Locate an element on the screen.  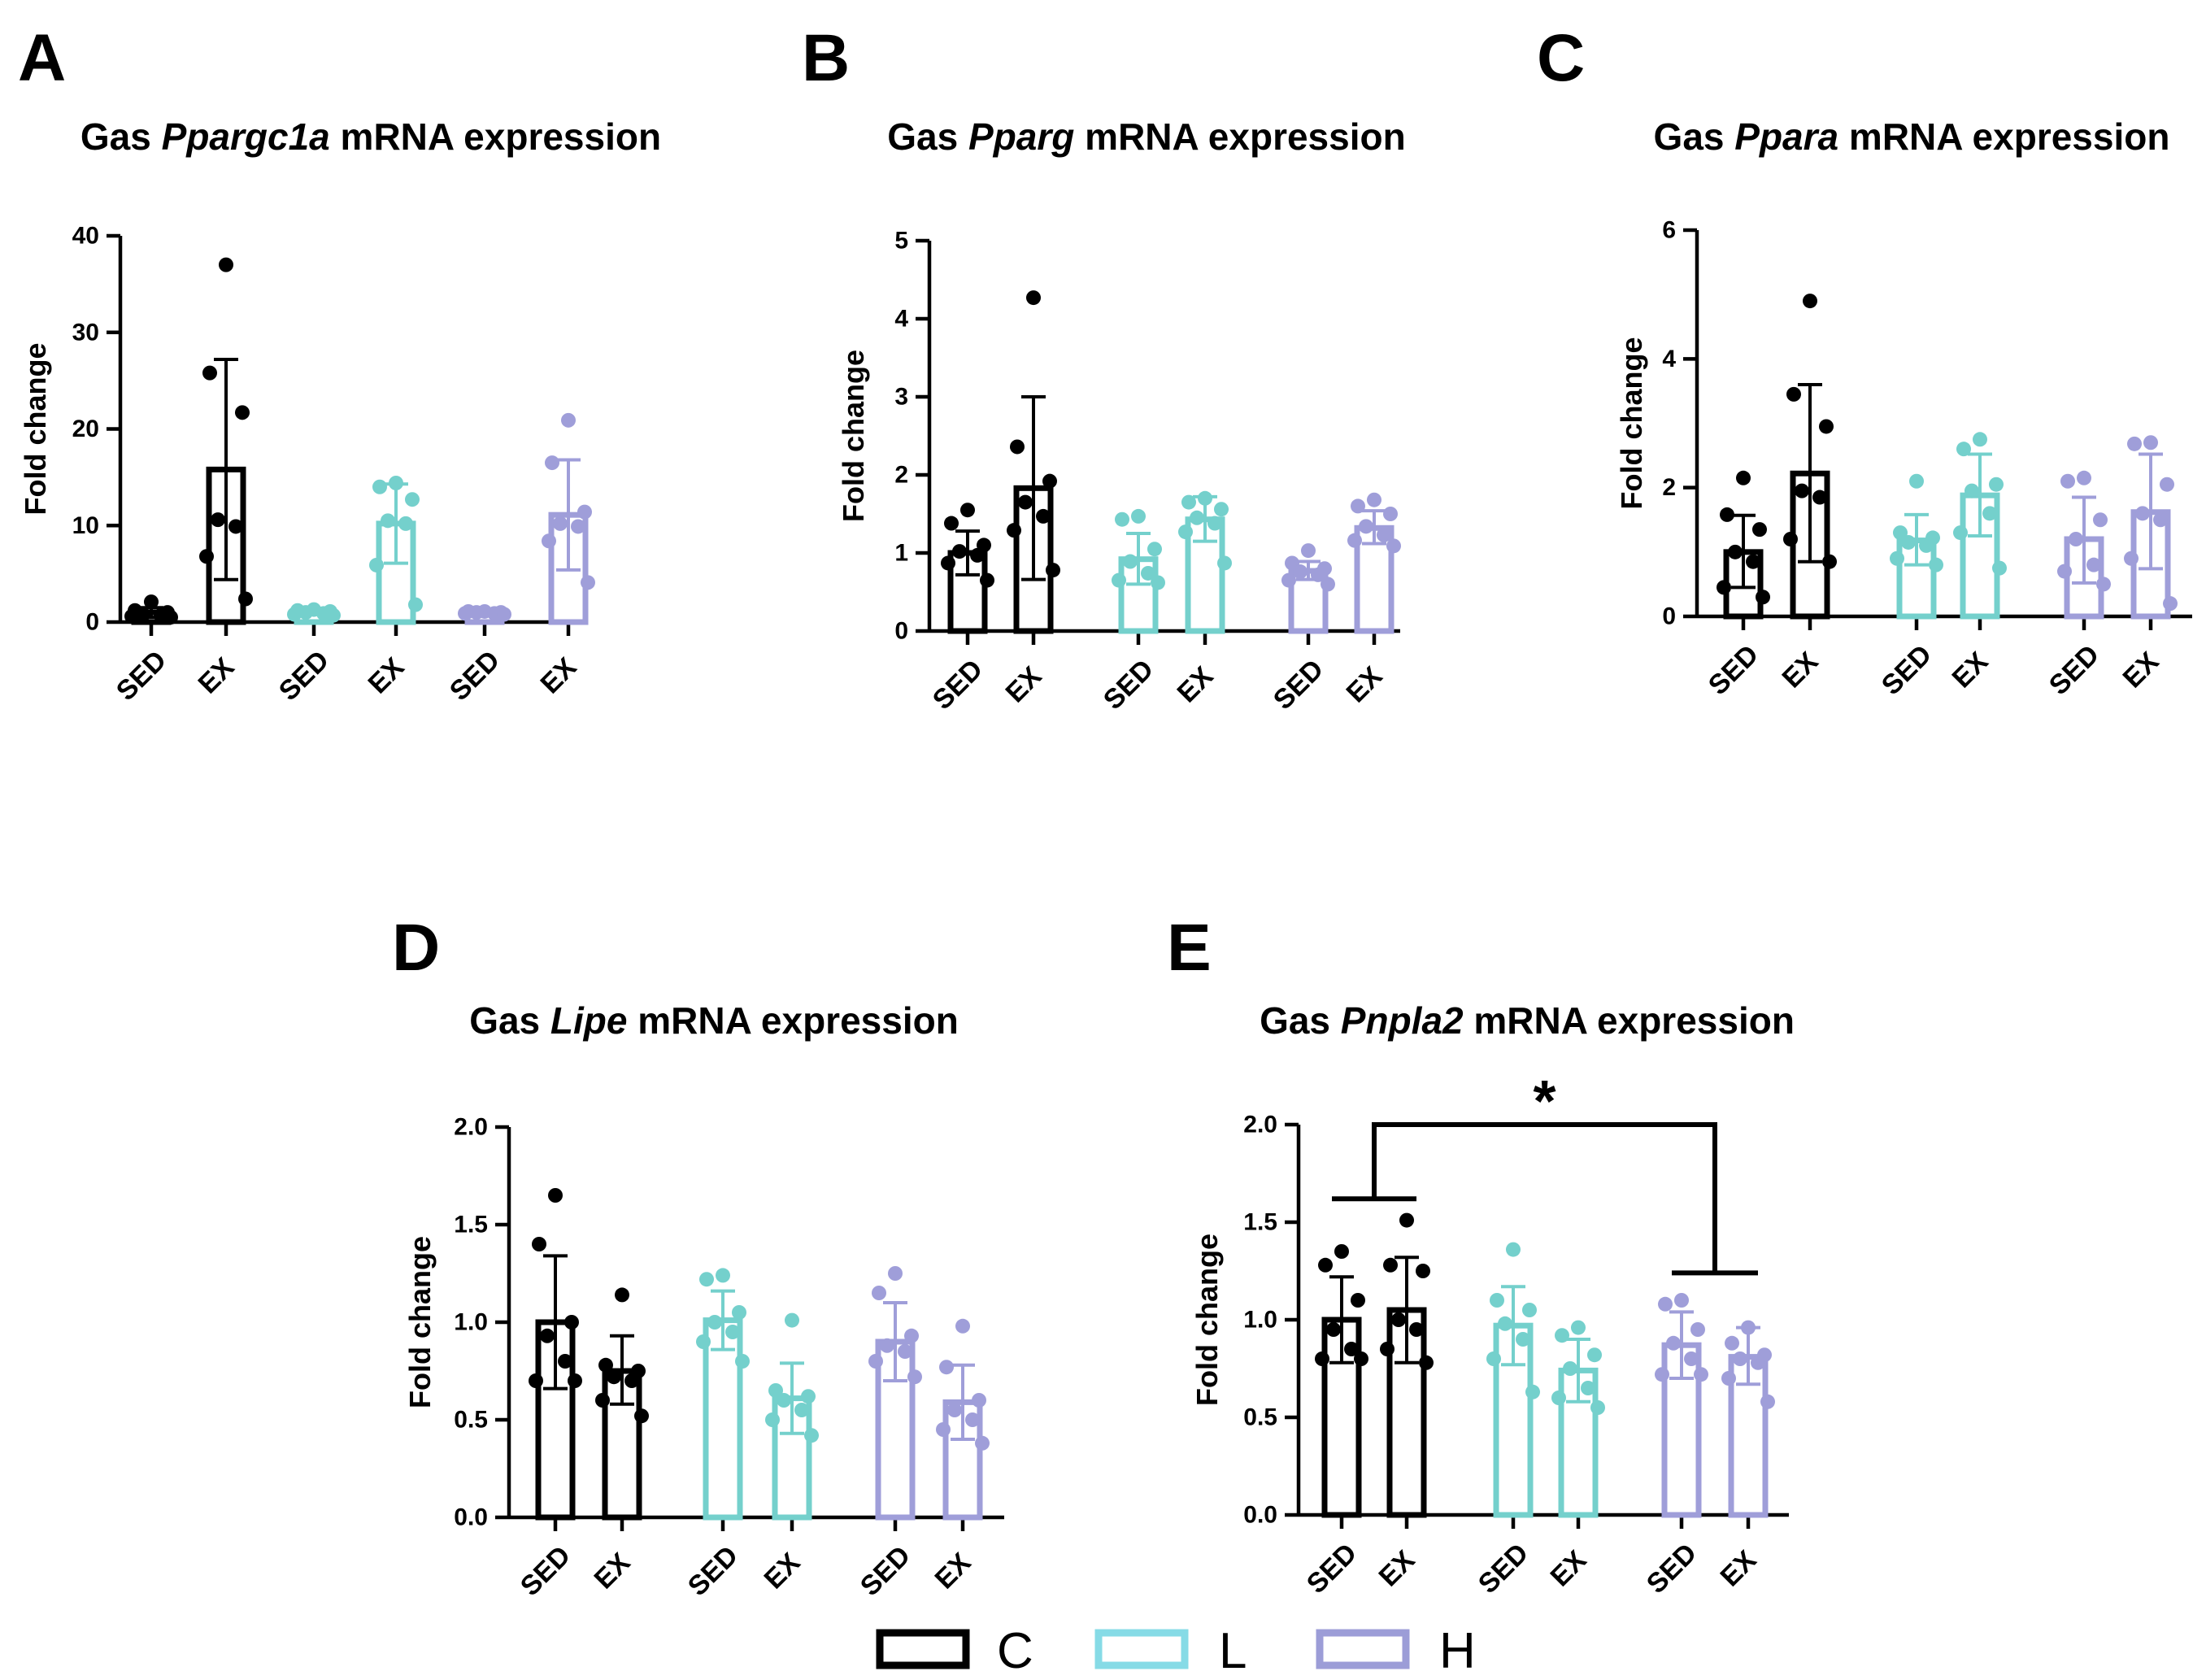
y-tick-label: 3 is located at coordinates (901, 397).